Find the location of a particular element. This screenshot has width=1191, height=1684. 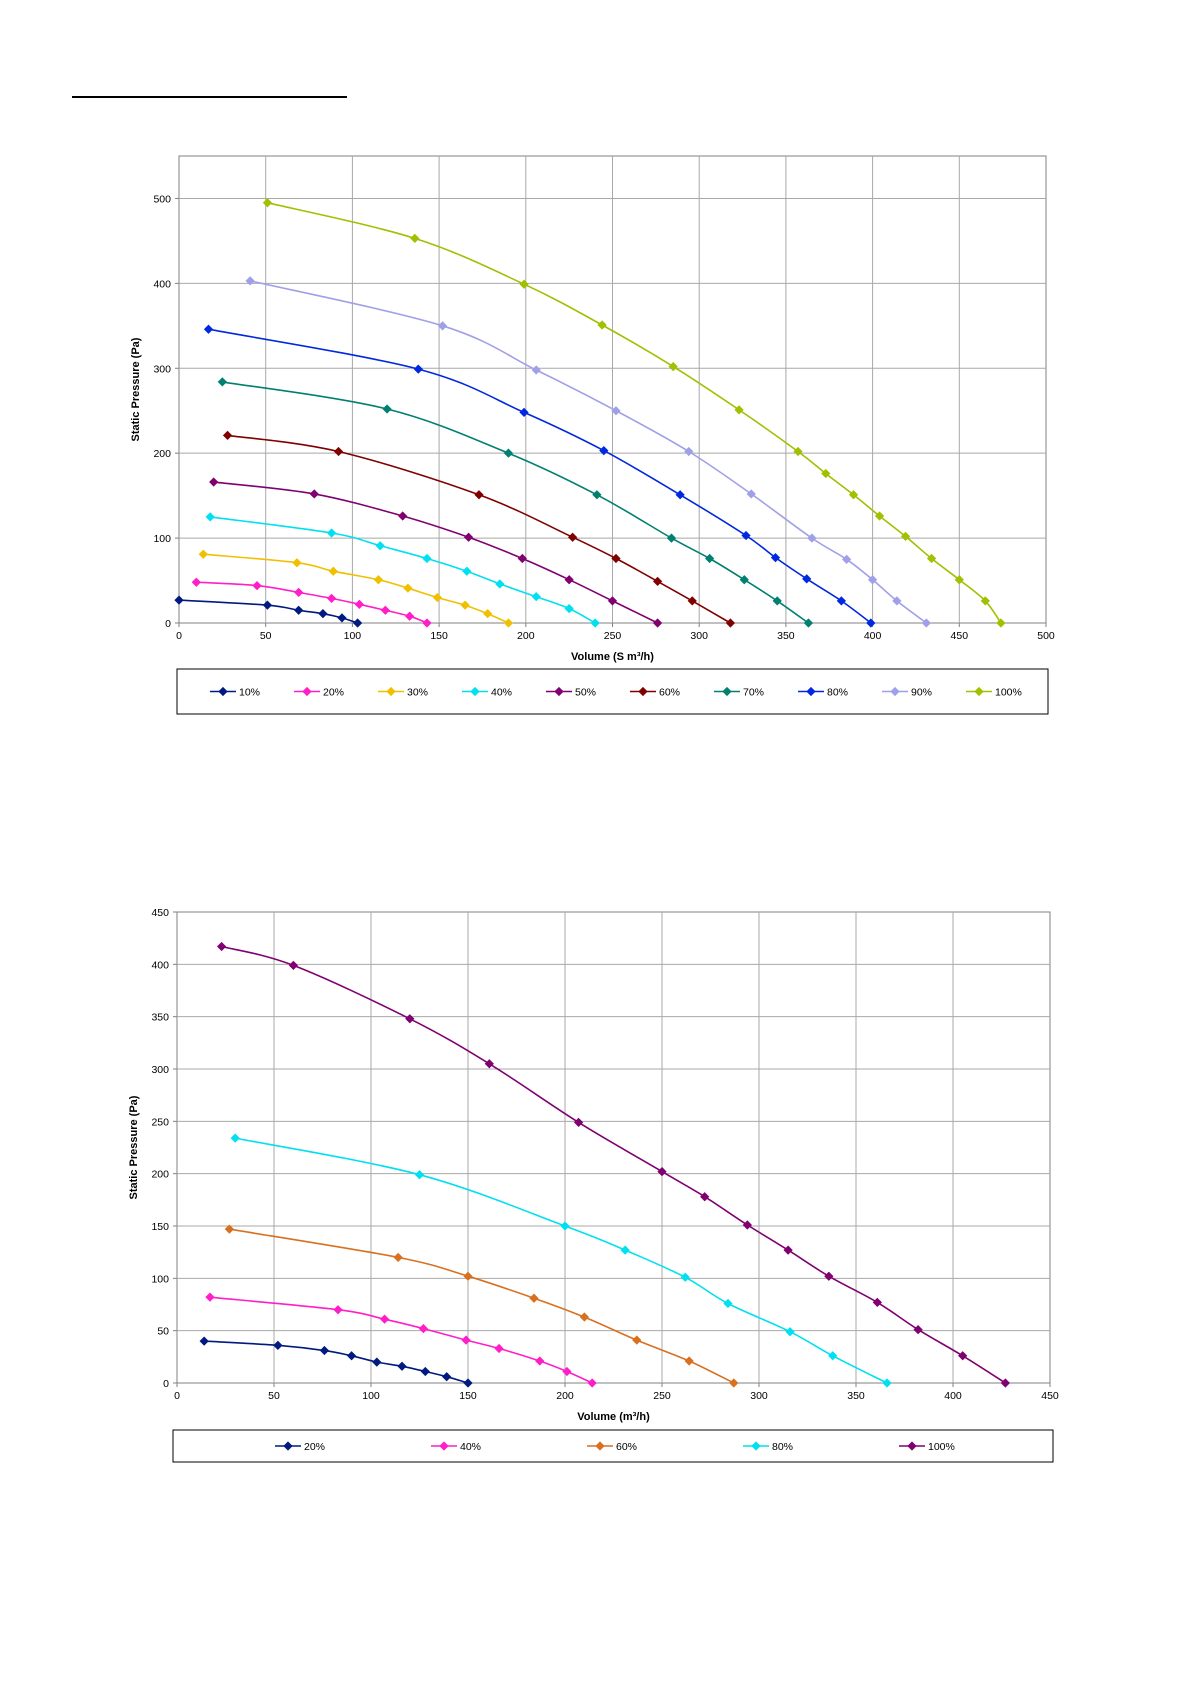

chart1-y-tick-label: 200 is located at coordinates (162, 454).